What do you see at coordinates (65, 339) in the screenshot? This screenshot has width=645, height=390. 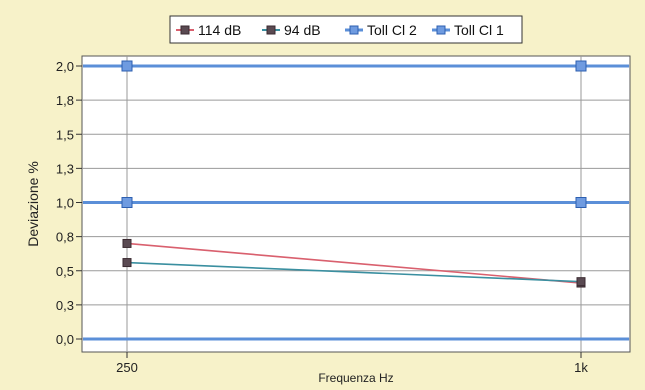 I see `y-tick-label: 0,0` at bounding box center [65, 339].